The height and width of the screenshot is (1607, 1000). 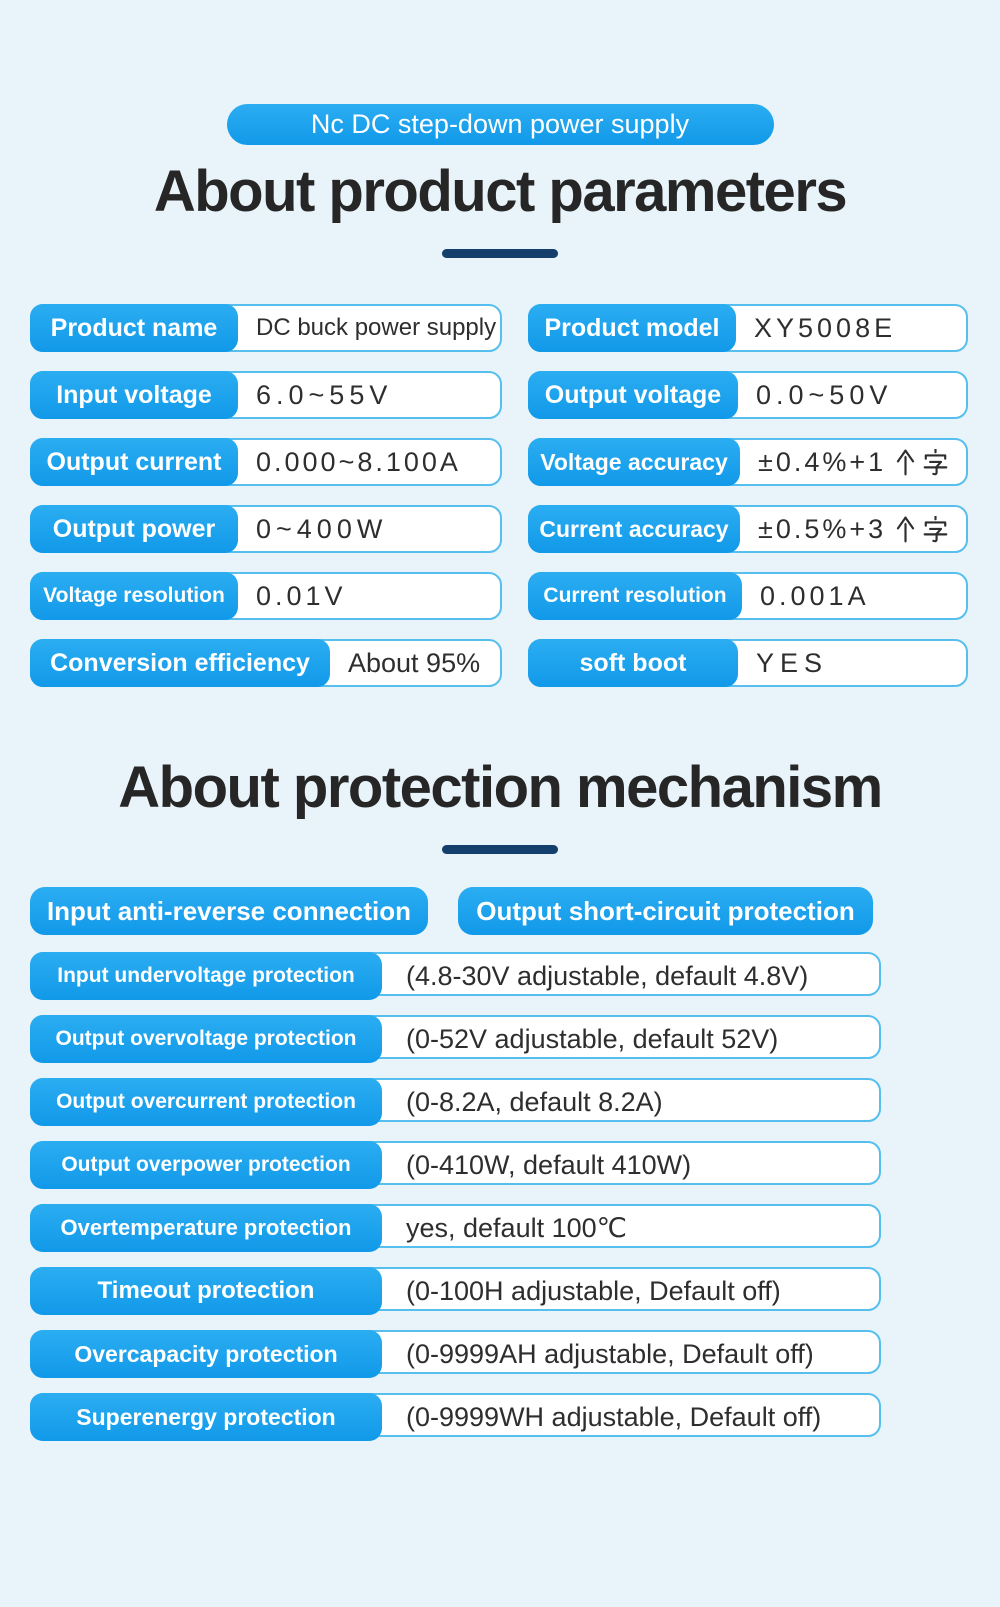 I want to click on param-row-voltage-accuracy: Voltage accuracy ±0.4%+1, so click(x=748, y=462).